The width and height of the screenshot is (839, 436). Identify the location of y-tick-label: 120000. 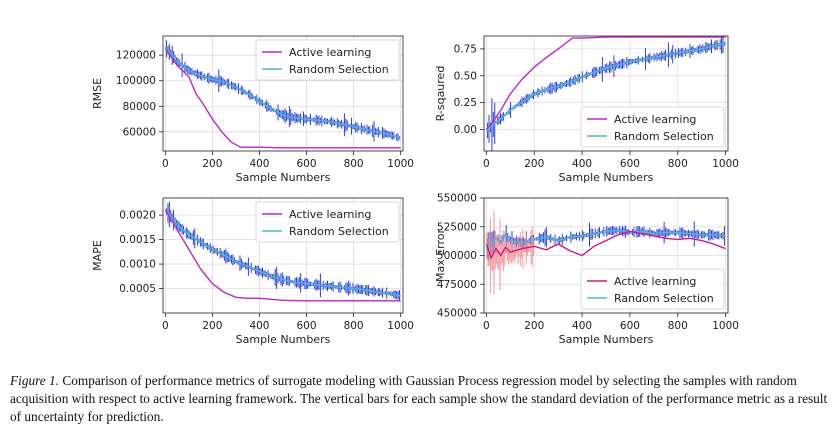
(136, 56).